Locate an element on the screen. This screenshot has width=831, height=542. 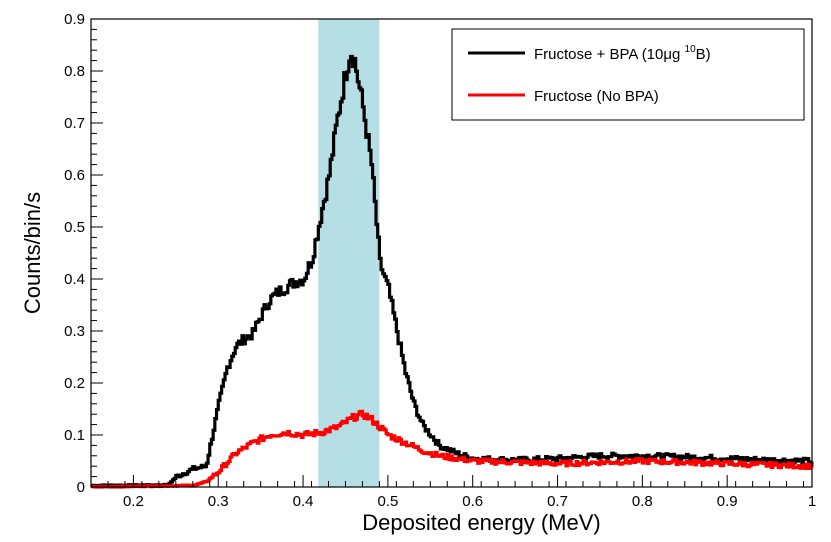
legend-label-bpa-suffix: B) is located at coordinates (703, 54).